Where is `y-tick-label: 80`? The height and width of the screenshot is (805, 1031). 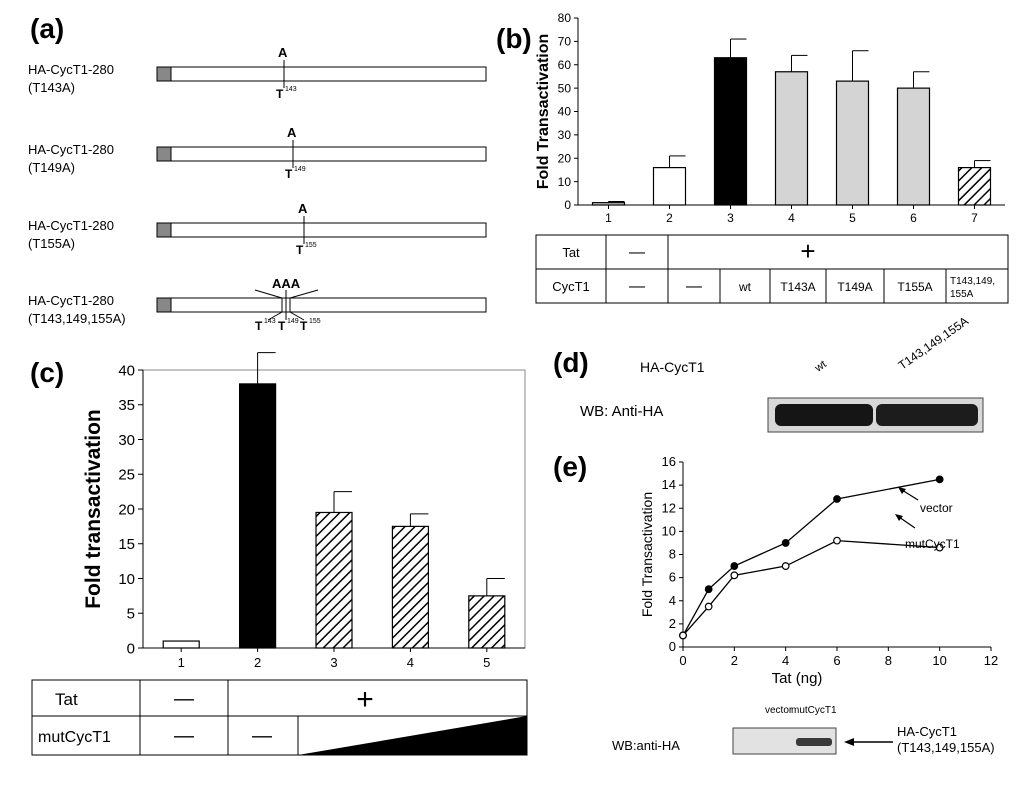 y-tick-label: 80 is located at coordinates (565, 18).